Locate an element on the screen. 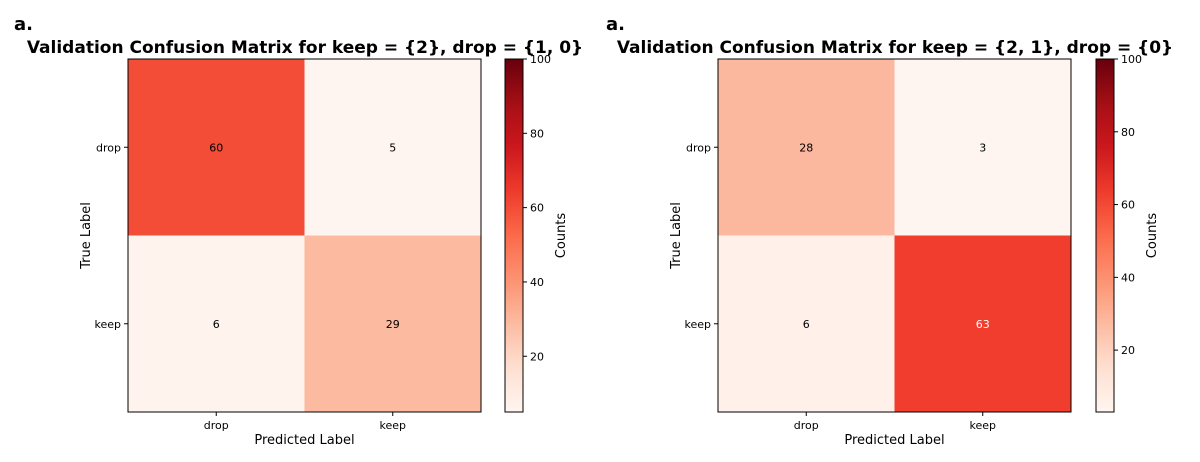  cell-value: 29 is located at coordinates (393, 324).